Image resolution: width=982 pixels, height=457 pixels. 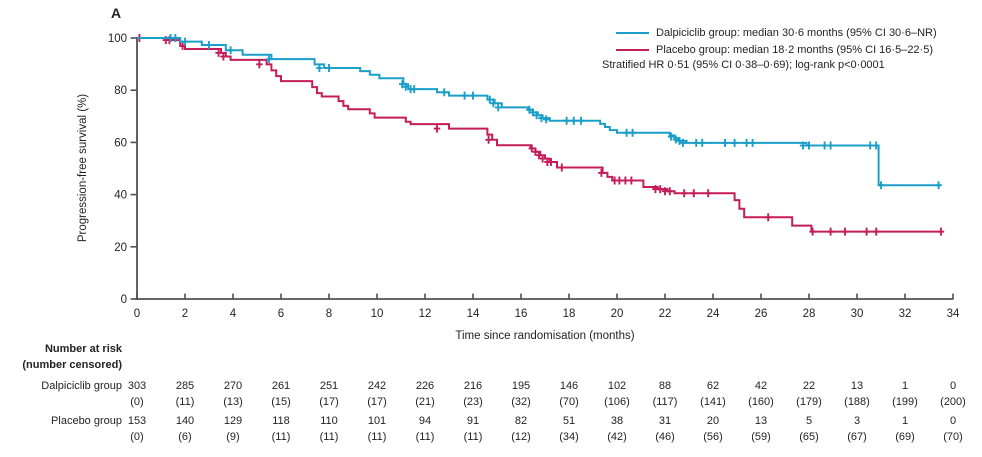 What do you see at coordinates (617, 386) in the screenshot?
I see `risk-count-cell: 102` at bounding box center [617, 386].